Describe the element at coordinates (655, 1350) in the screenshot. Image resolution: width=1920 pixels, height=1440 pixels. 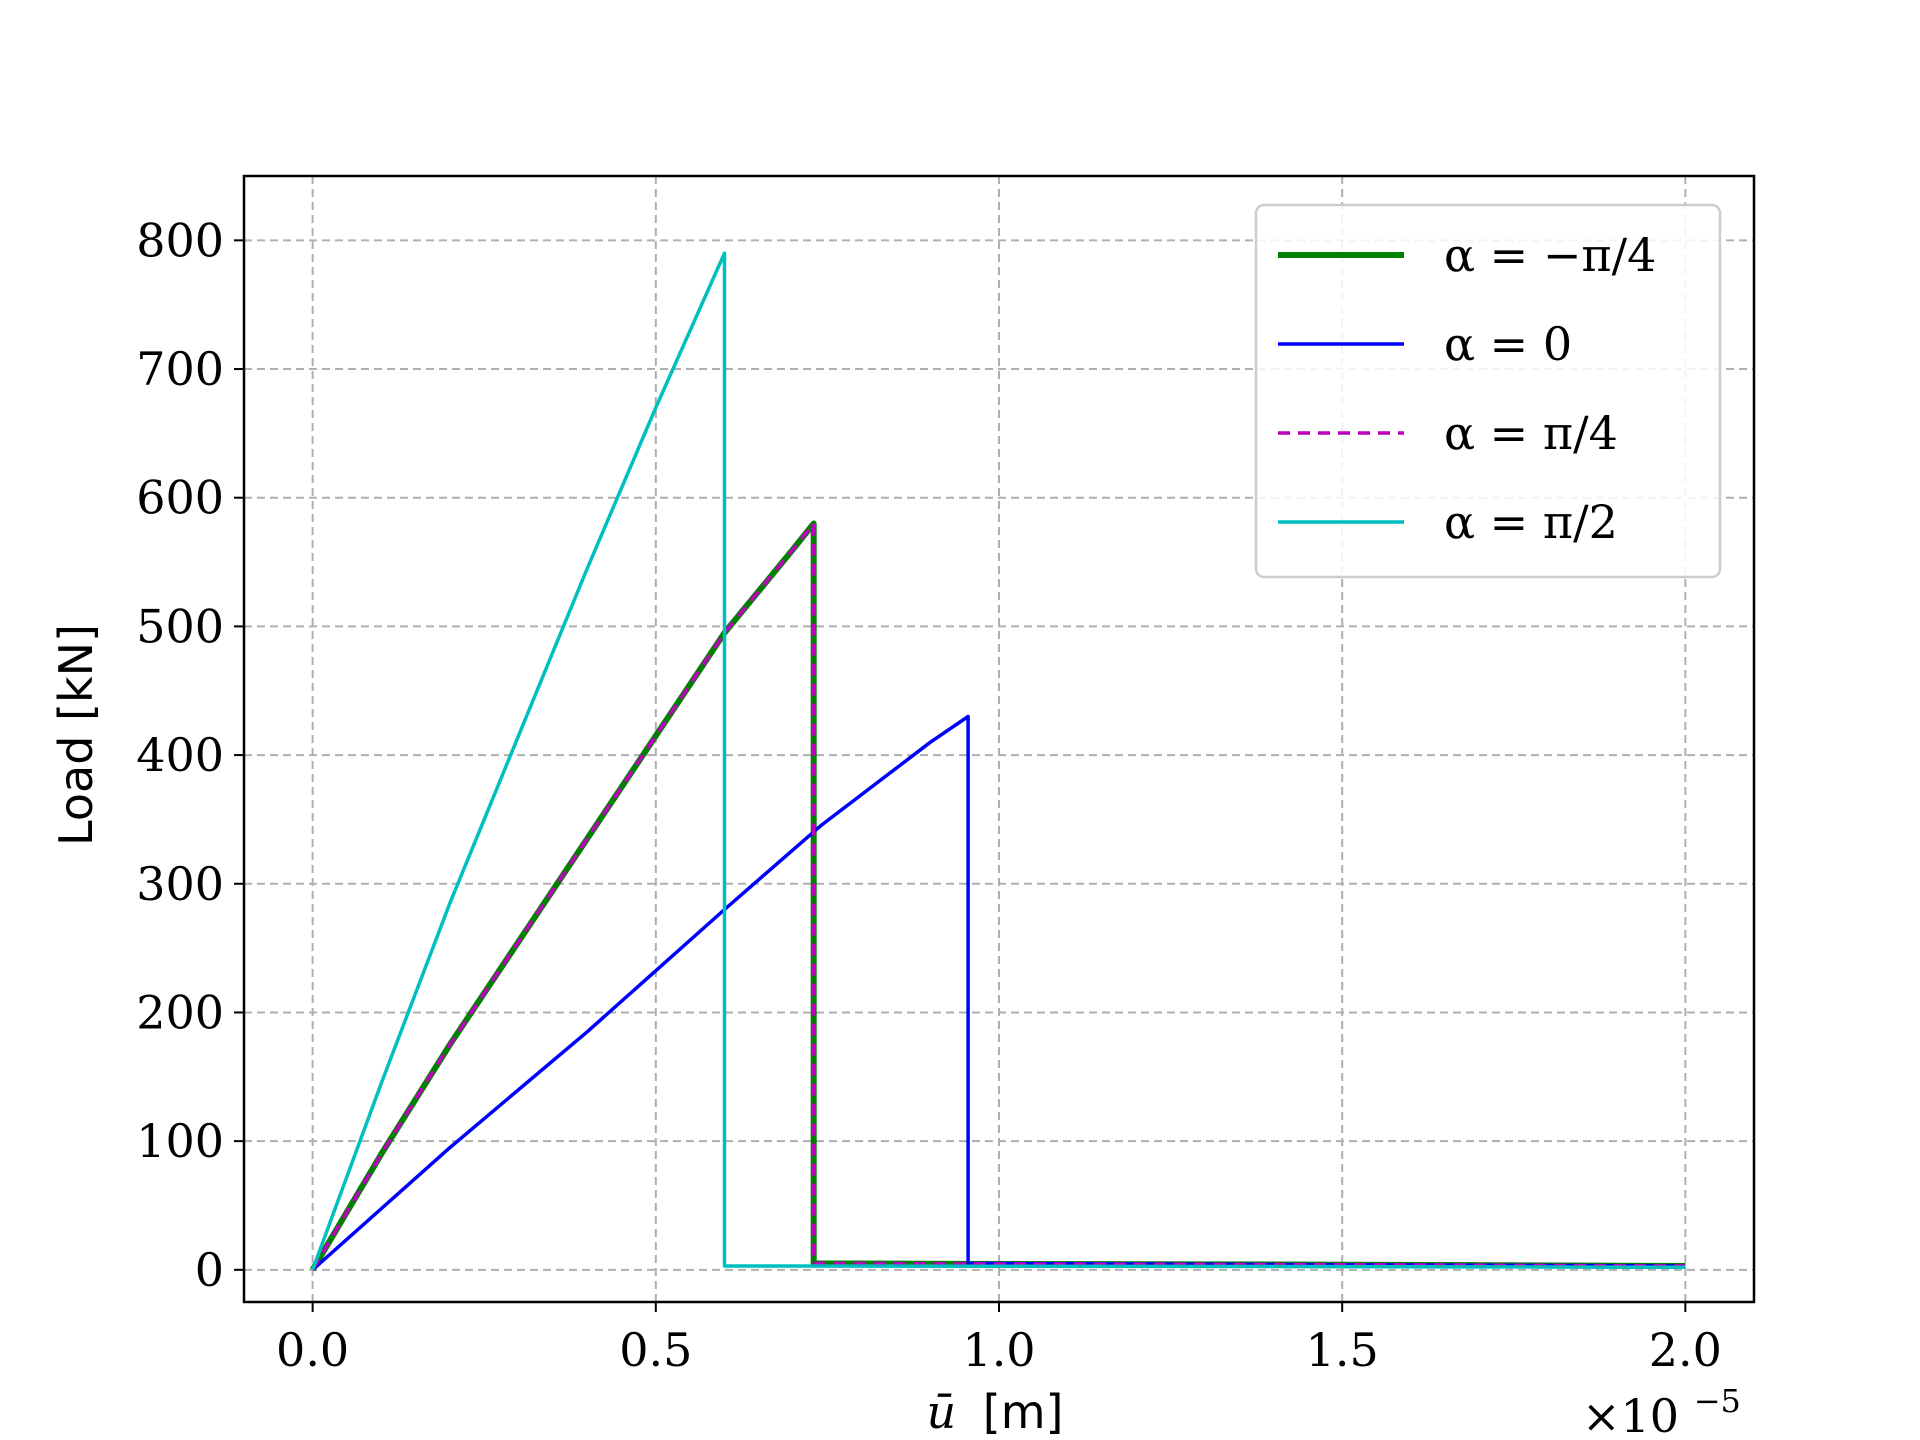
I see `x-tick-label: 0.5` at that location.